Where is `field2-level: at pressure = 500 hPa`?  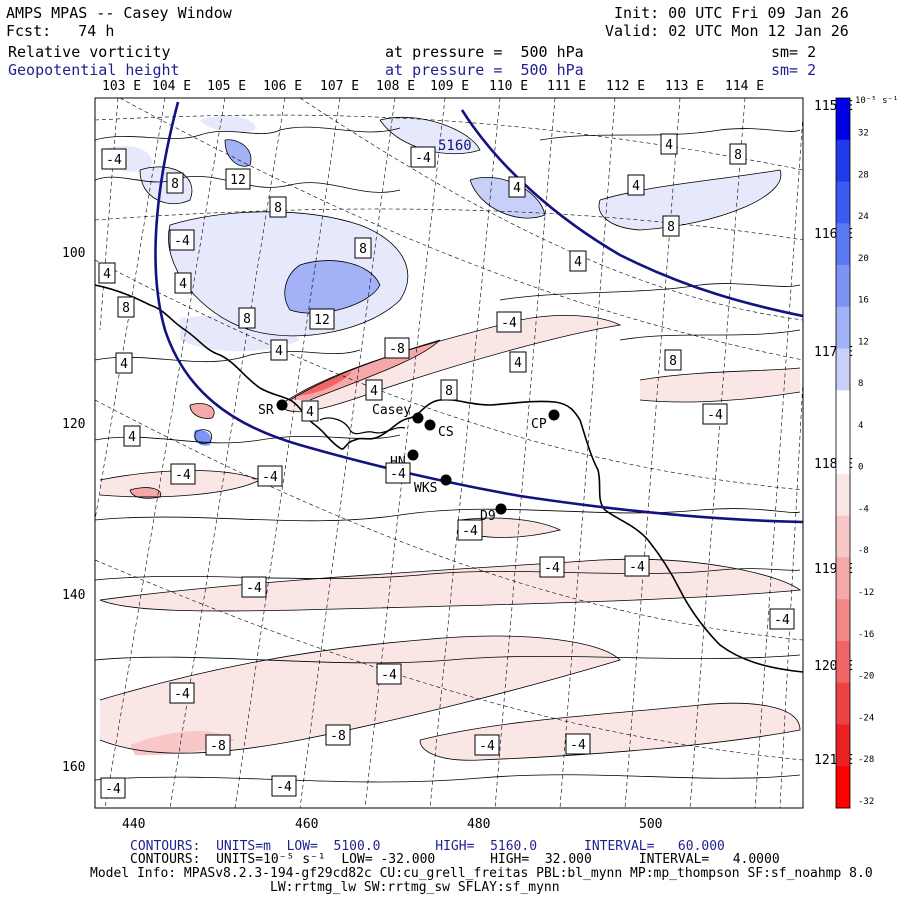 field2-level: at pressure = 500 hPa is located at coordinates (484, 70).